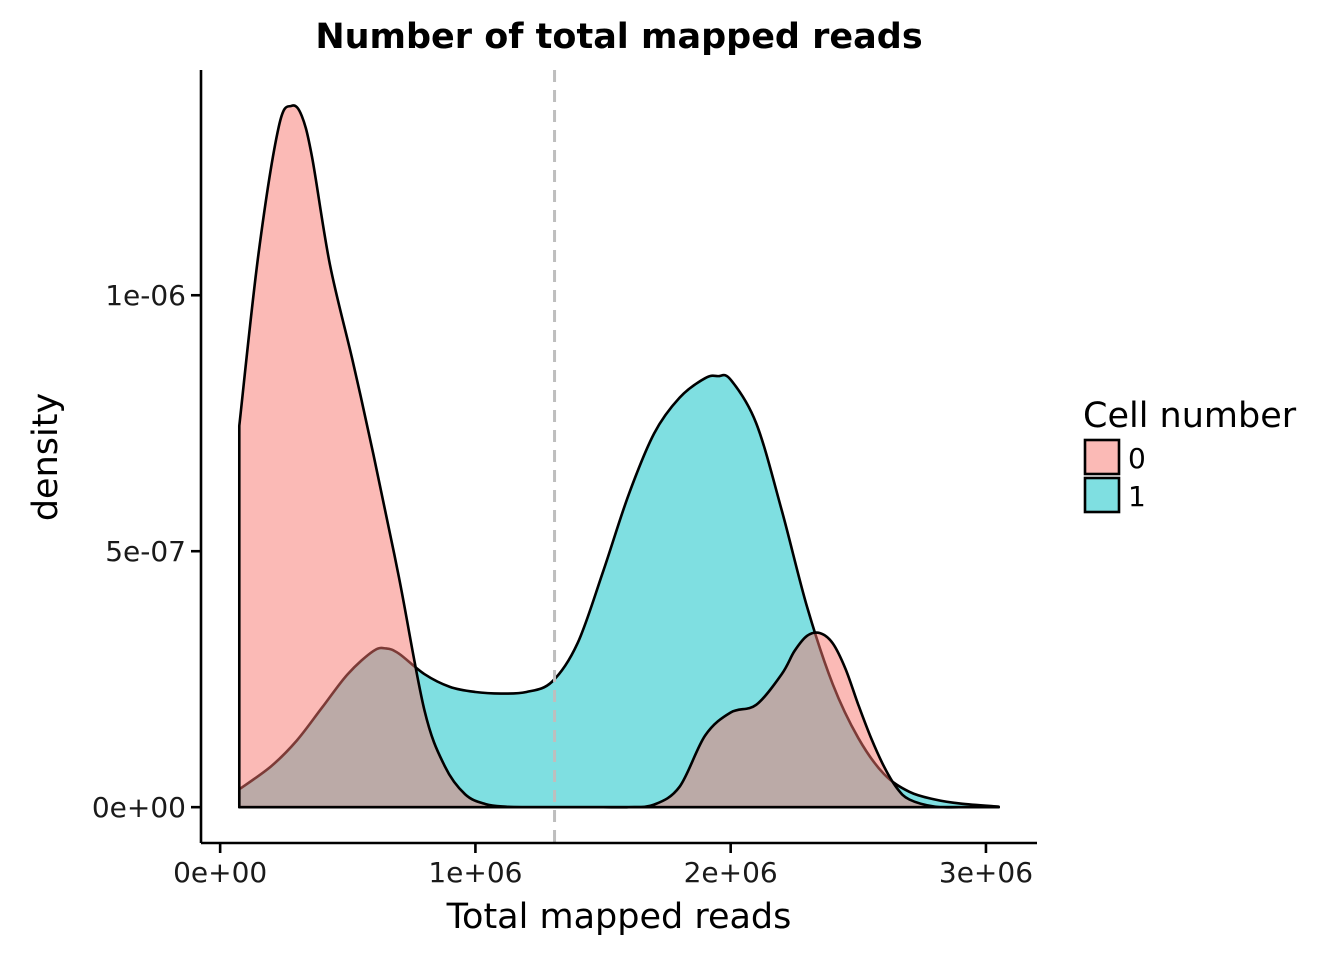 Image resolution: width=1344 pixels, height=960 pixels. I want to click on legend: Cell number 01, so click(1190, 455).